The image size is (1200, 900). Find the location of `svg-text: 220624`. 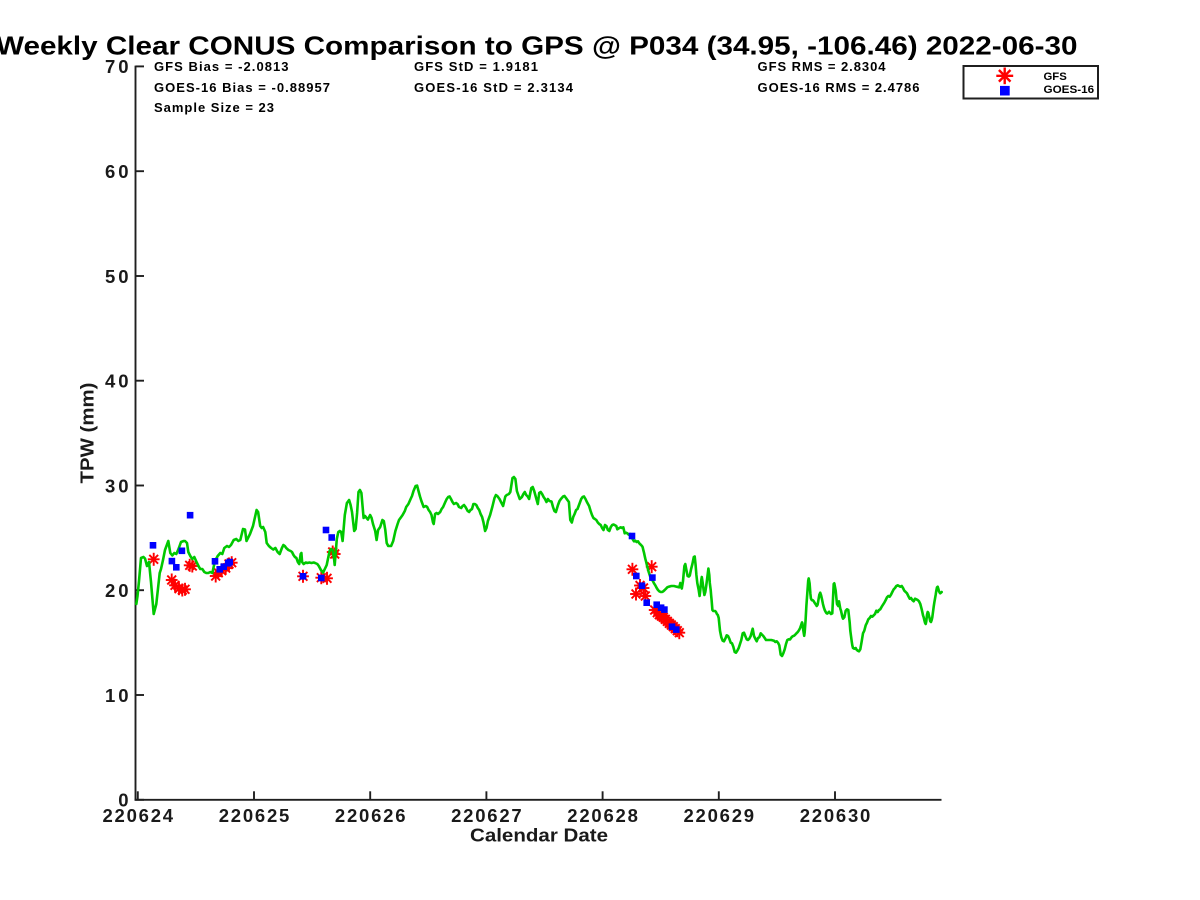

svg-text: 220624 is located at coordinates (138, 815).